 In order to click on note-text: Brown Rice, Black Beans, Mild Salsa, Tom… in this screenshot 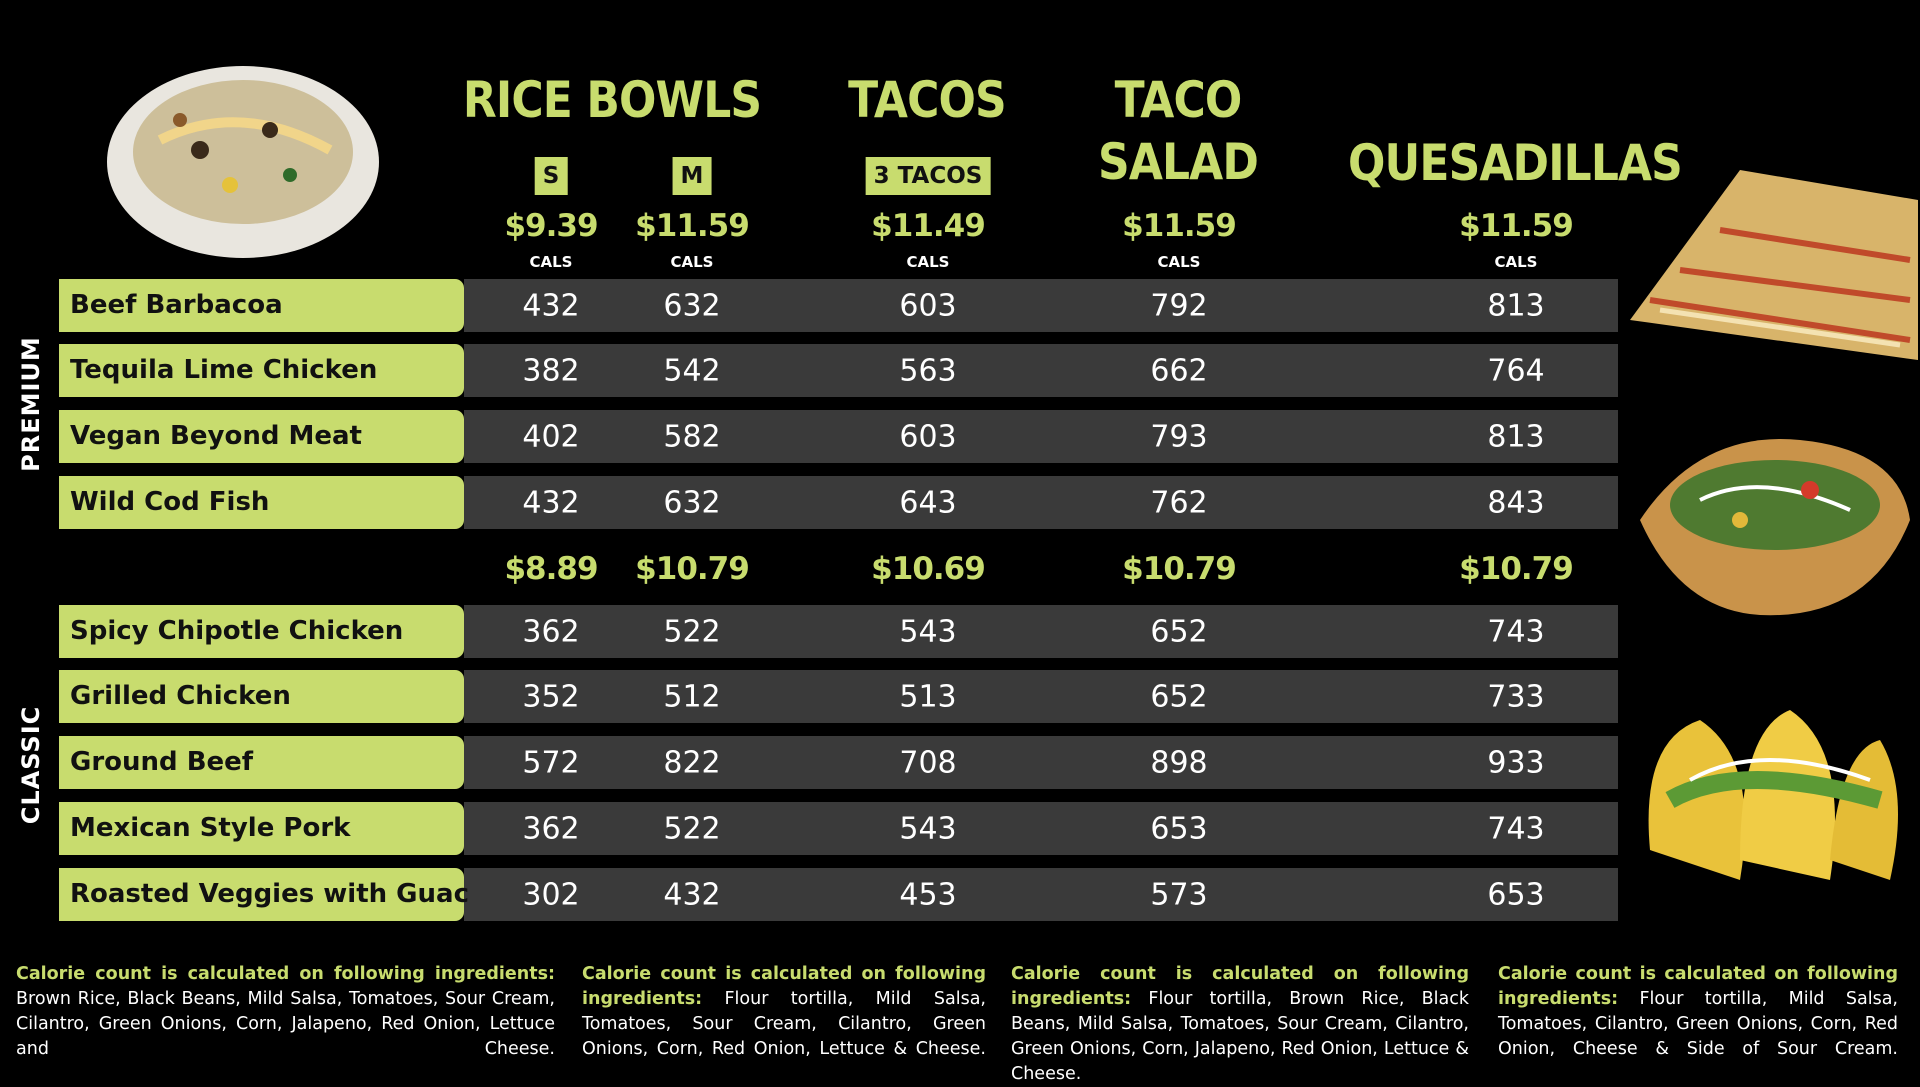, I will do `click(285, 1024)`.